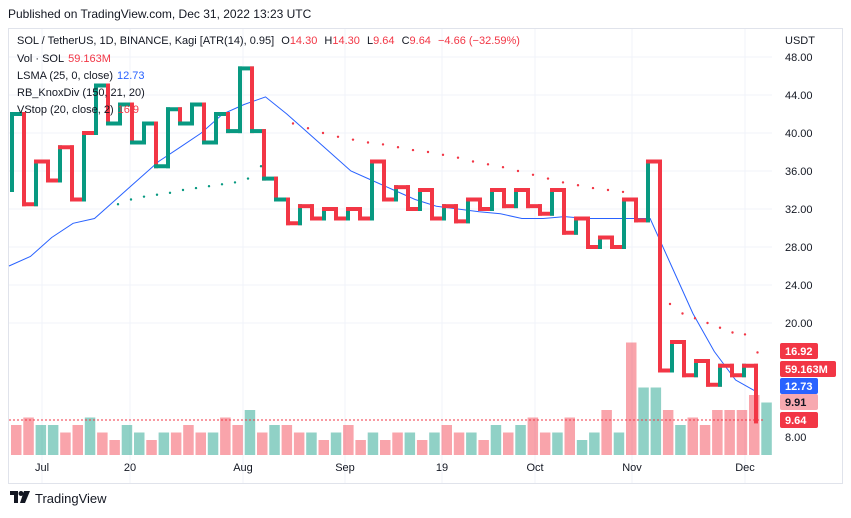 The height and width of the screenshot is (518, 851). I want to click on footer-branding: TradingView, so click(58, 498).